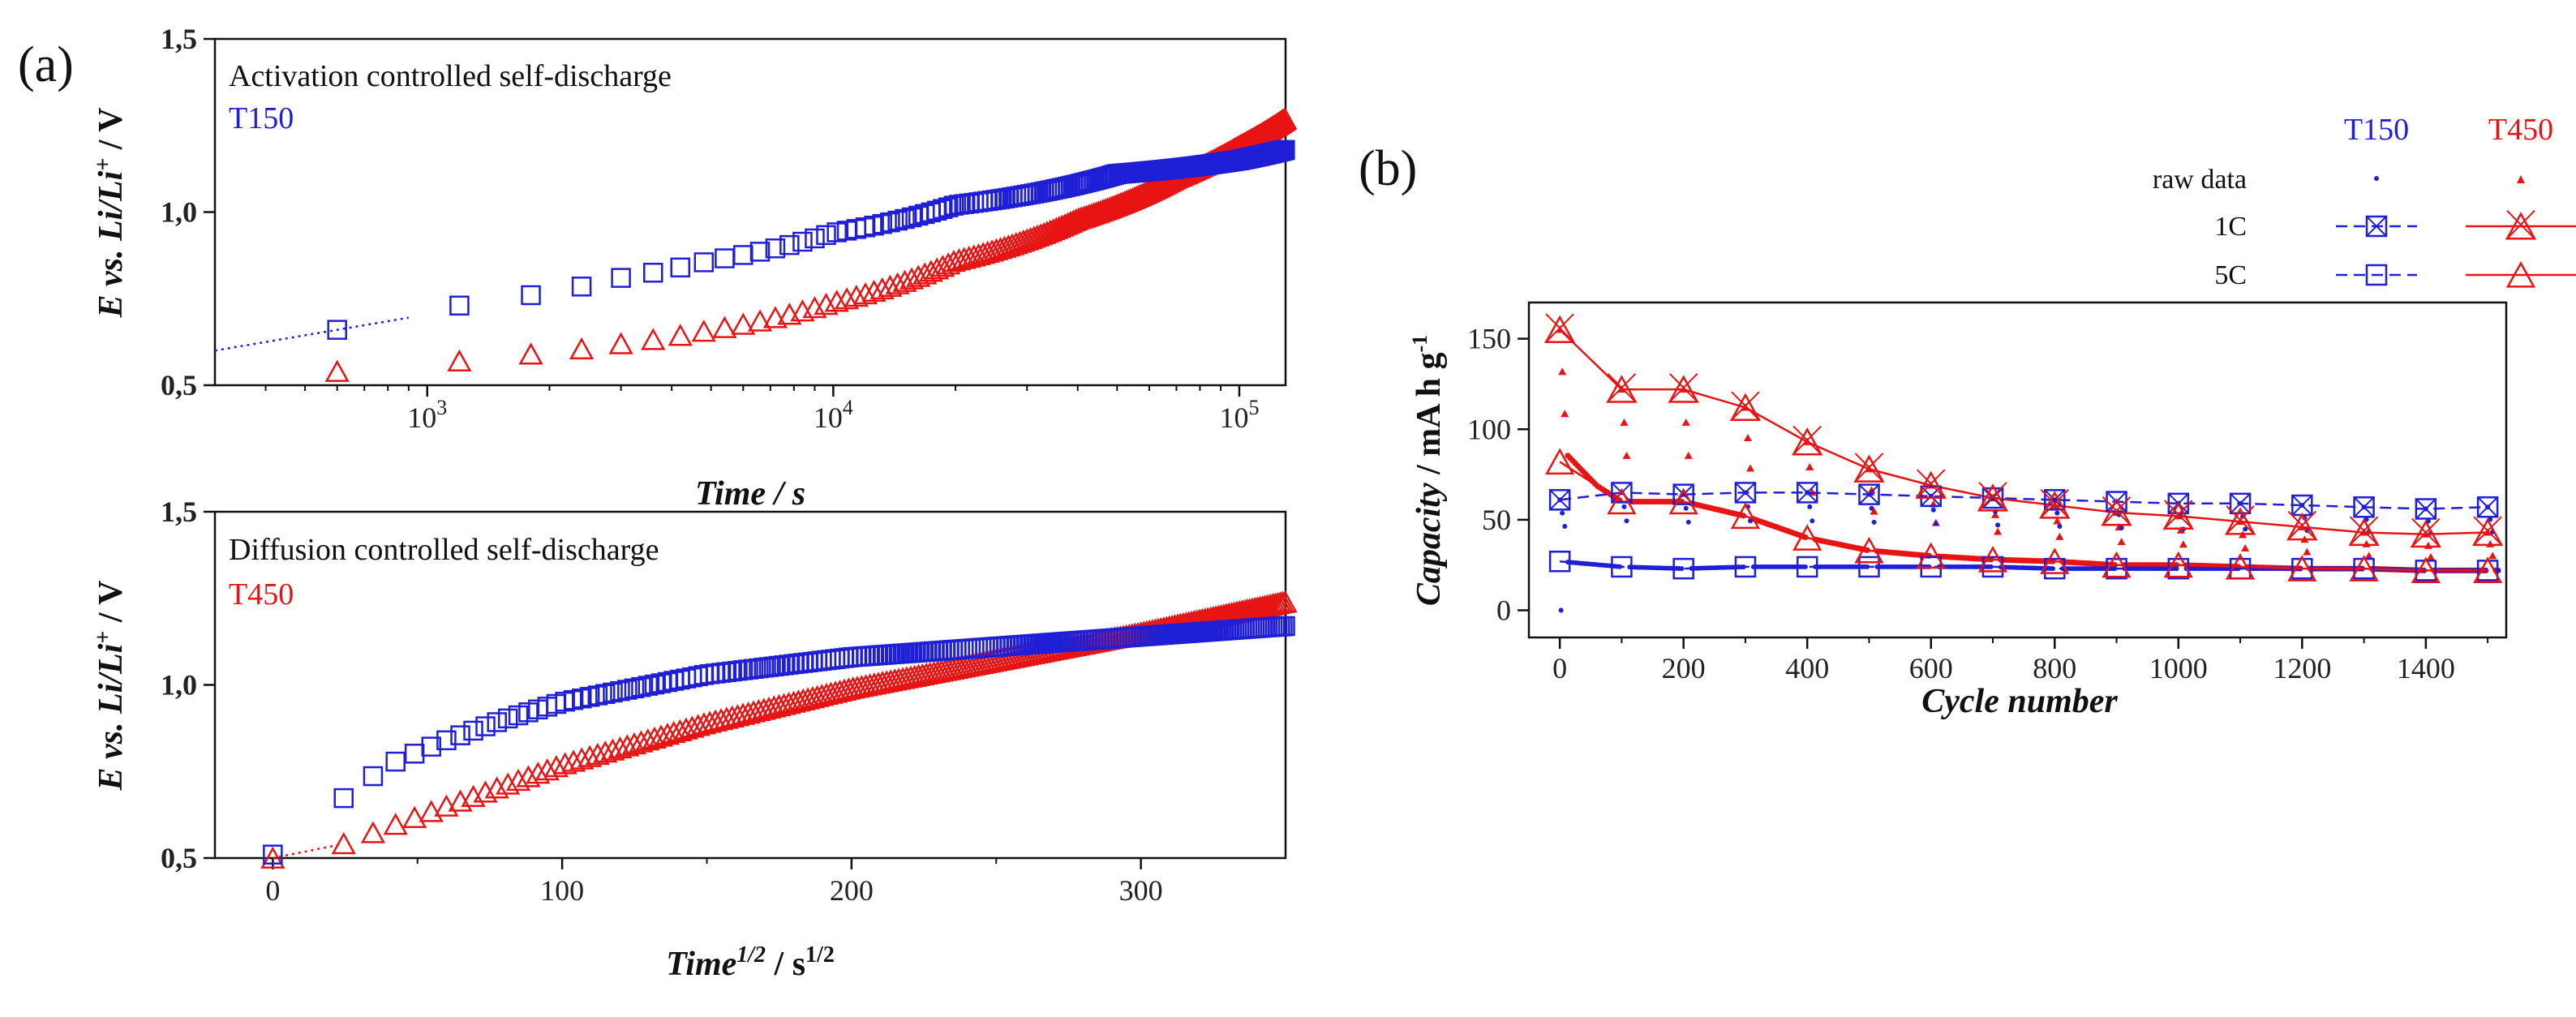  What do you see at coordinates (2230, 227) in the screenshot?
I see `legend-row-1c: 1C` at bounding box center [2230, 227].